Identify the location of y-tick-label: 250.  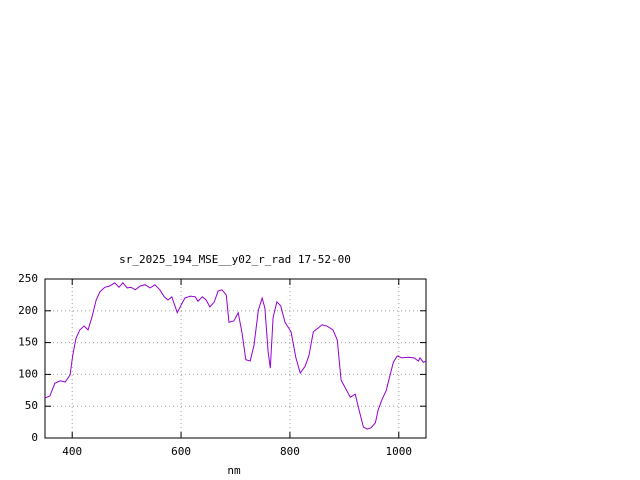
(28, 278).